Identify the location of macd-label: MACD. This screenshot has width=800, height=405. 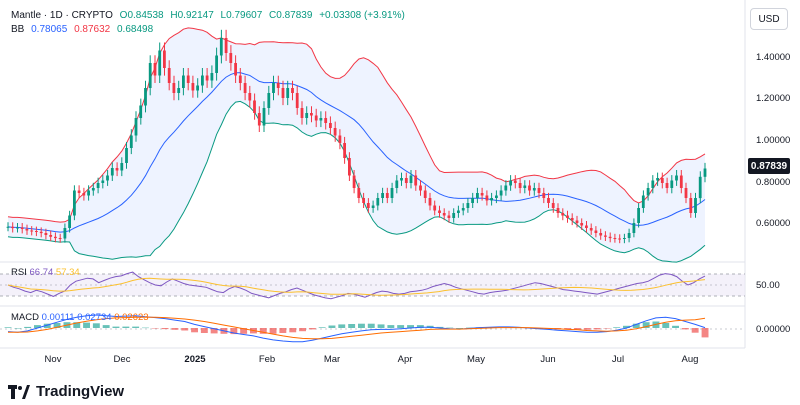
(25, 317).